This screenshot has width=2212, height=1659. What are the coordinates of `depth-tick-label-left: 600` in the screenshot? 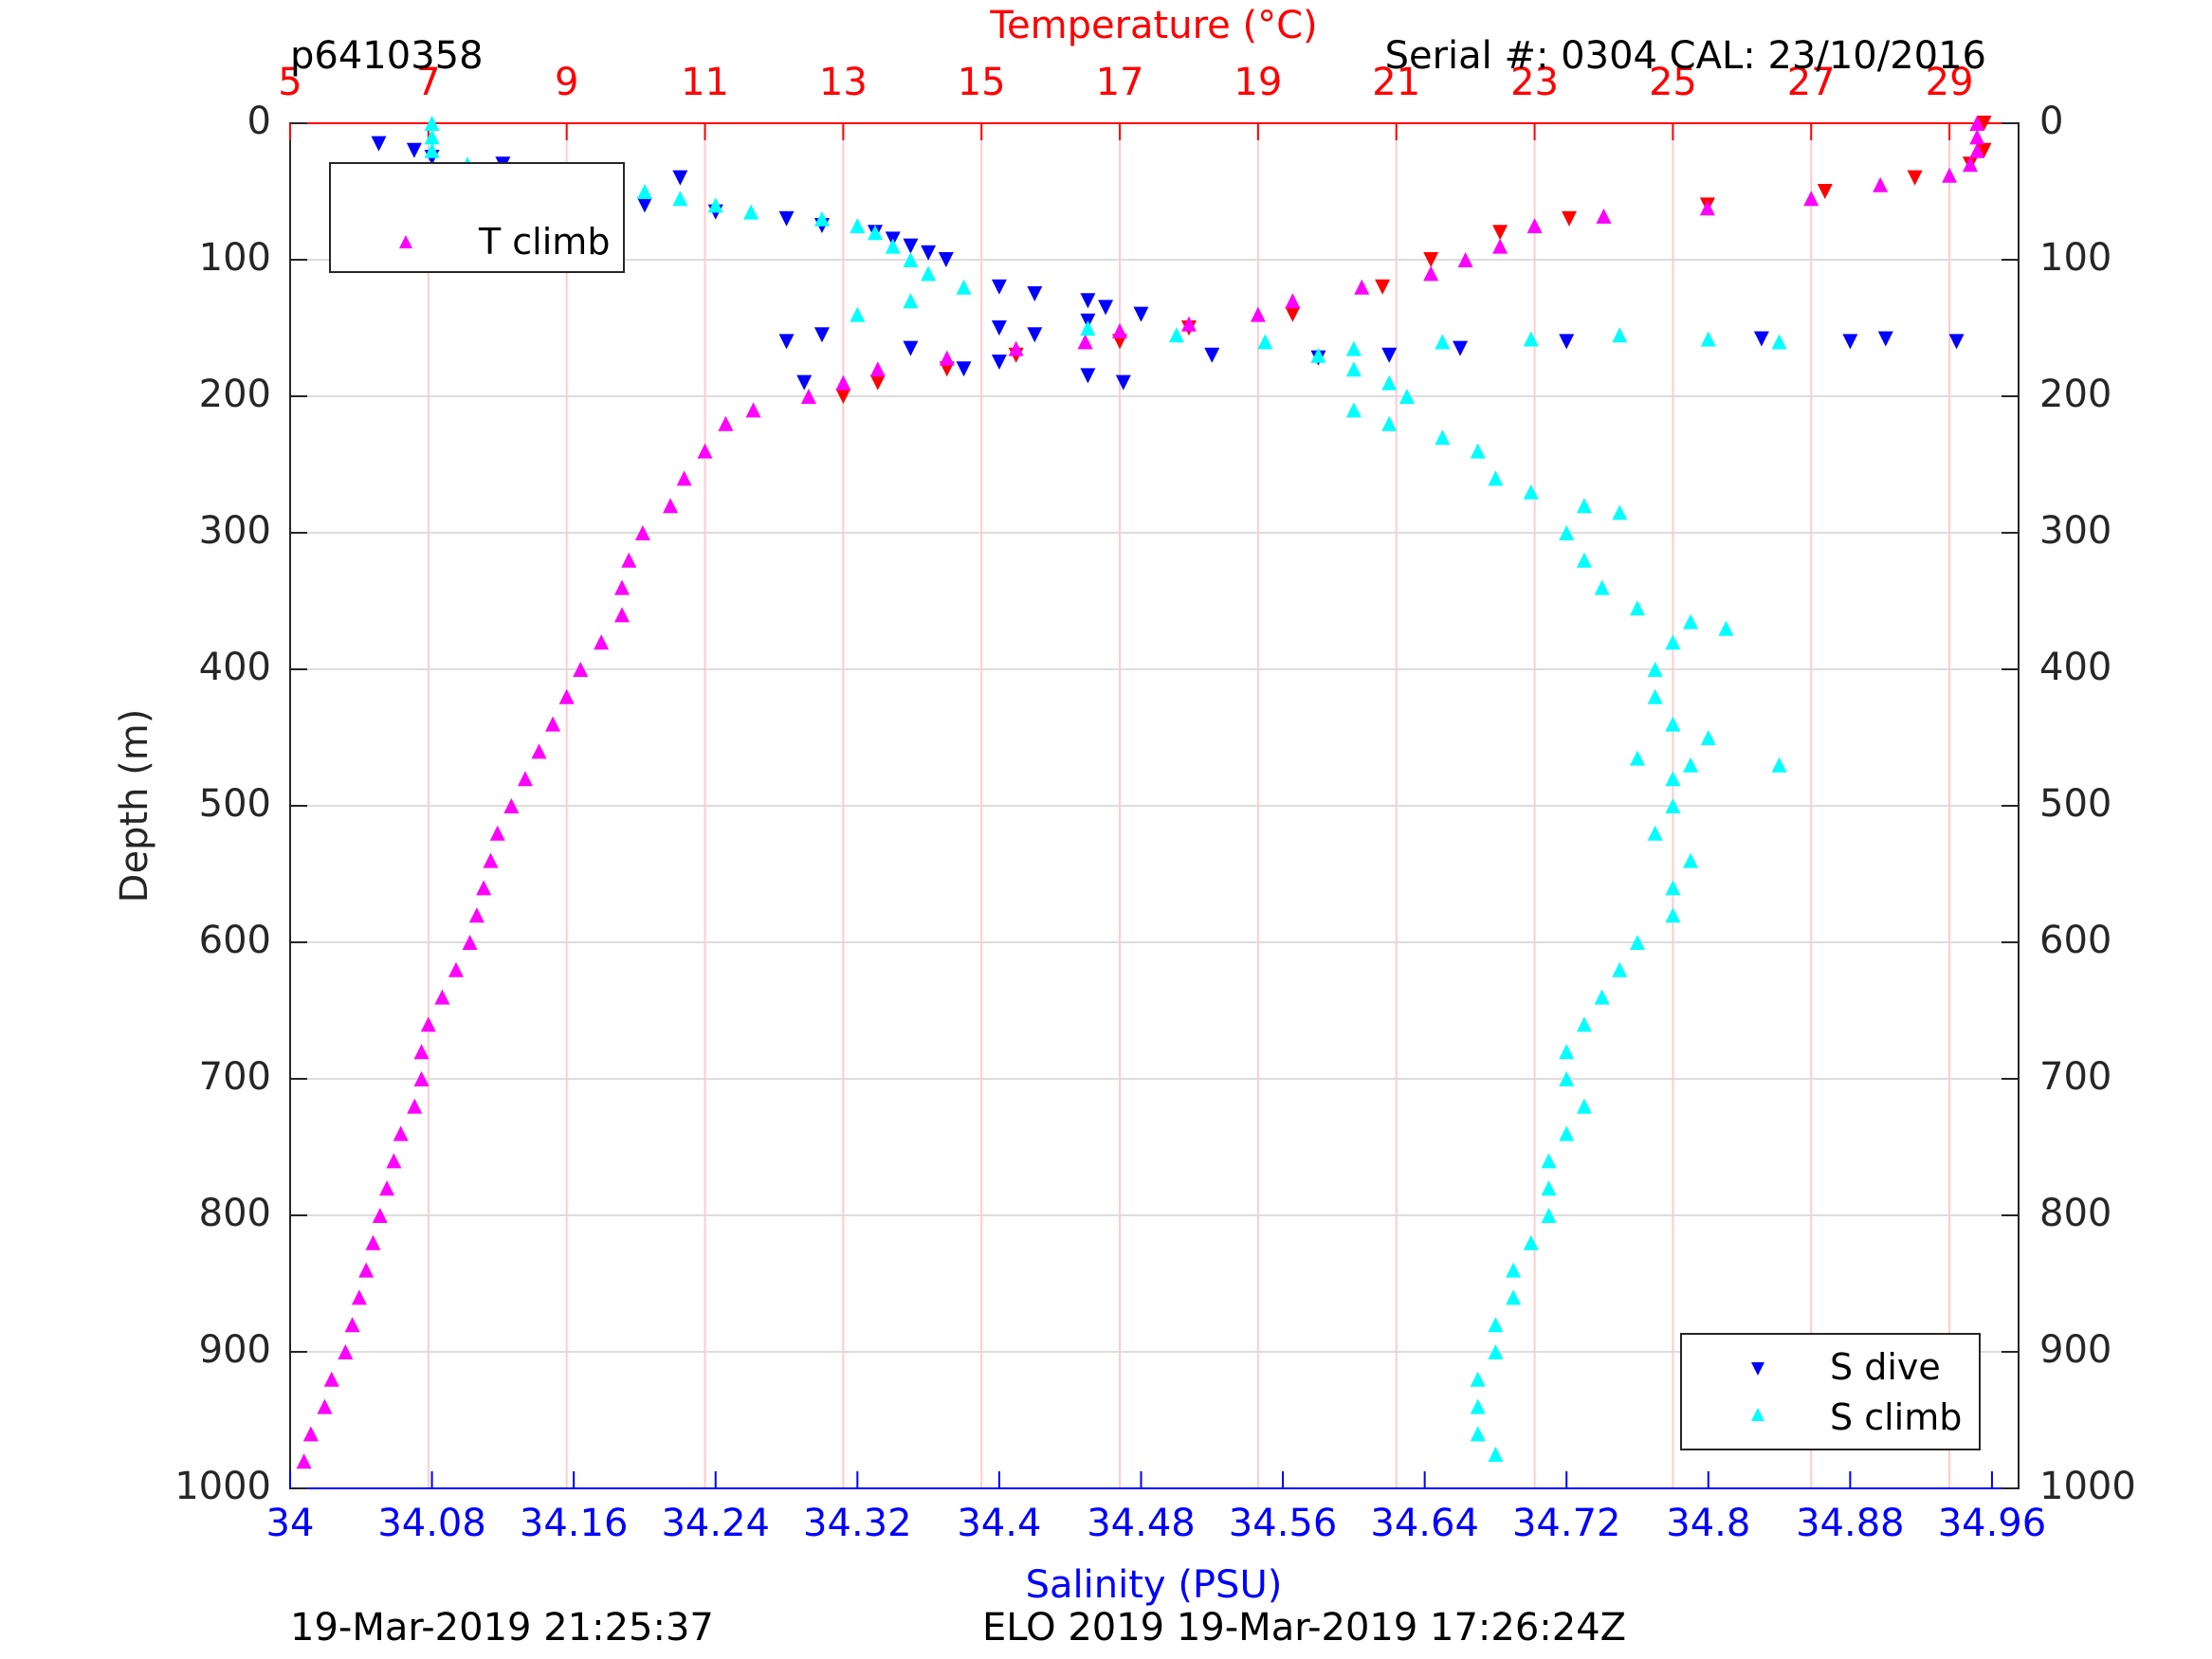 It's located at (235, 940).